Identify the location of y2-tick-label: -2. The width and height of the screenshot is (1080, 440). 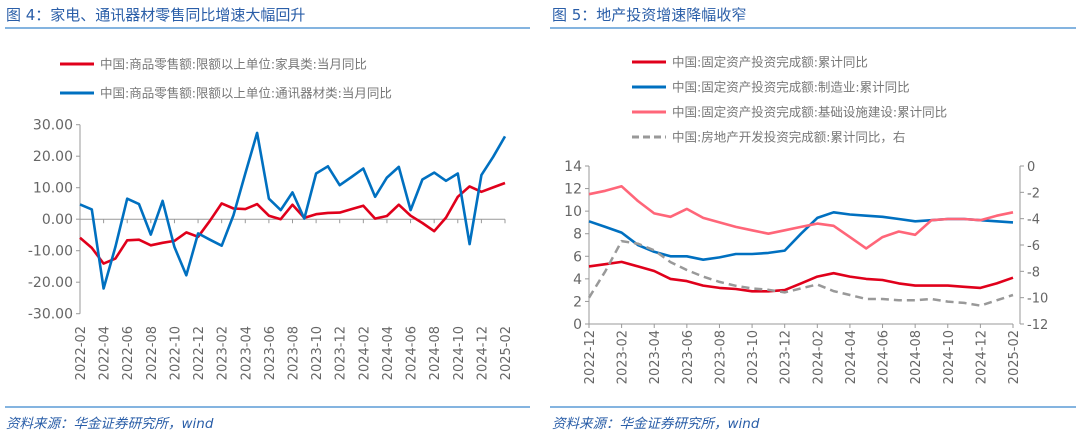
(1033, 193).